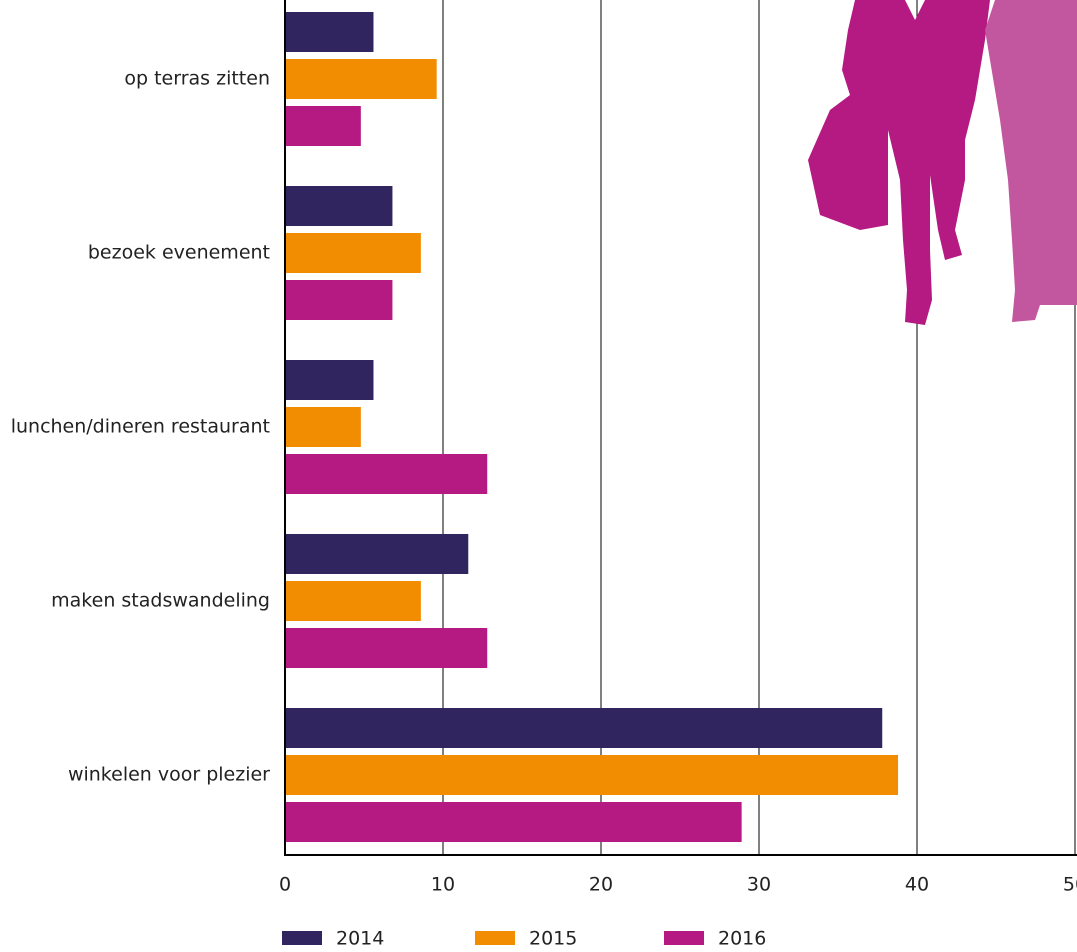  I want to click on category-label: bezoek evenement, so click(179, 253).